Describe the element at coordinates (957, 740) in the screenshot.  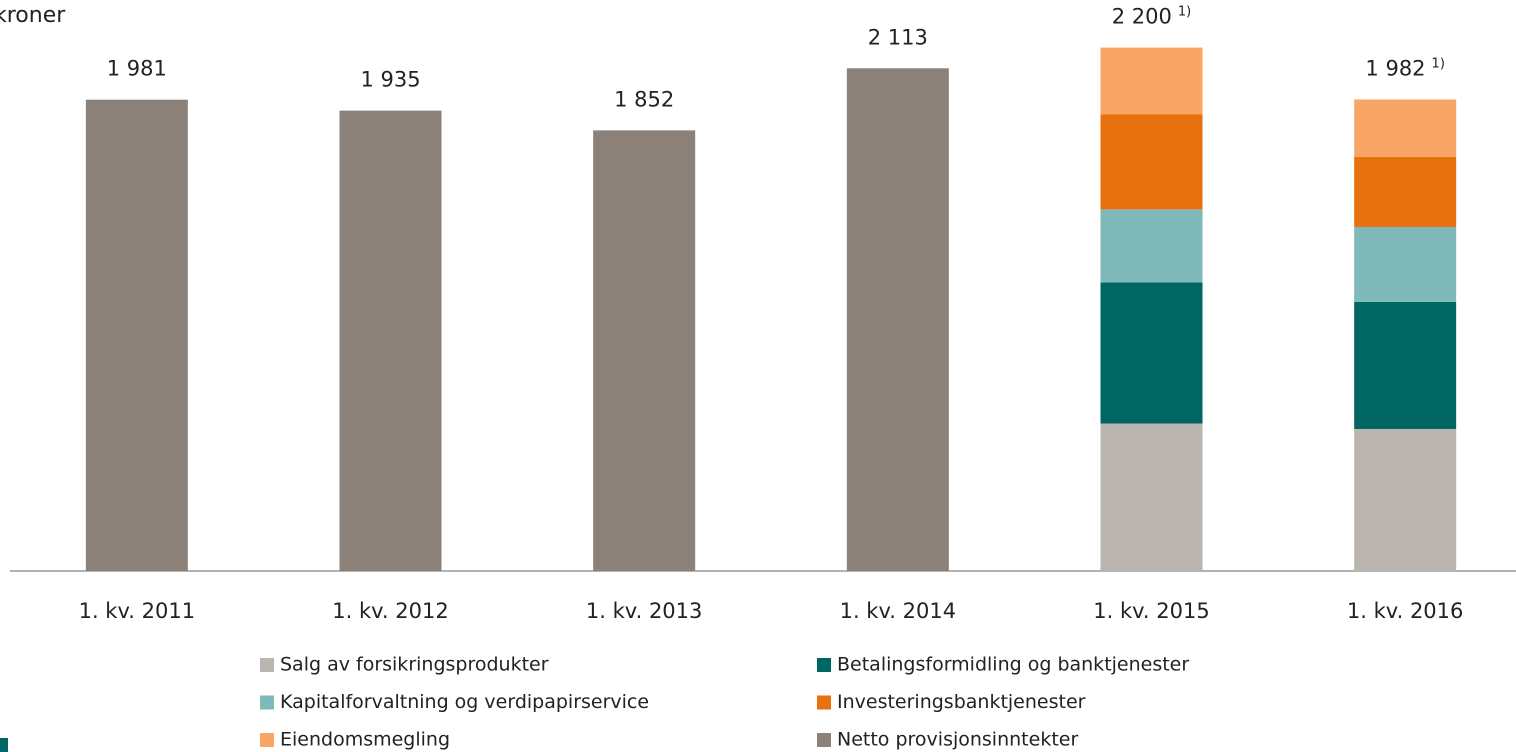
I see `legend-label: Netto provisjonsinntekter` at that location.